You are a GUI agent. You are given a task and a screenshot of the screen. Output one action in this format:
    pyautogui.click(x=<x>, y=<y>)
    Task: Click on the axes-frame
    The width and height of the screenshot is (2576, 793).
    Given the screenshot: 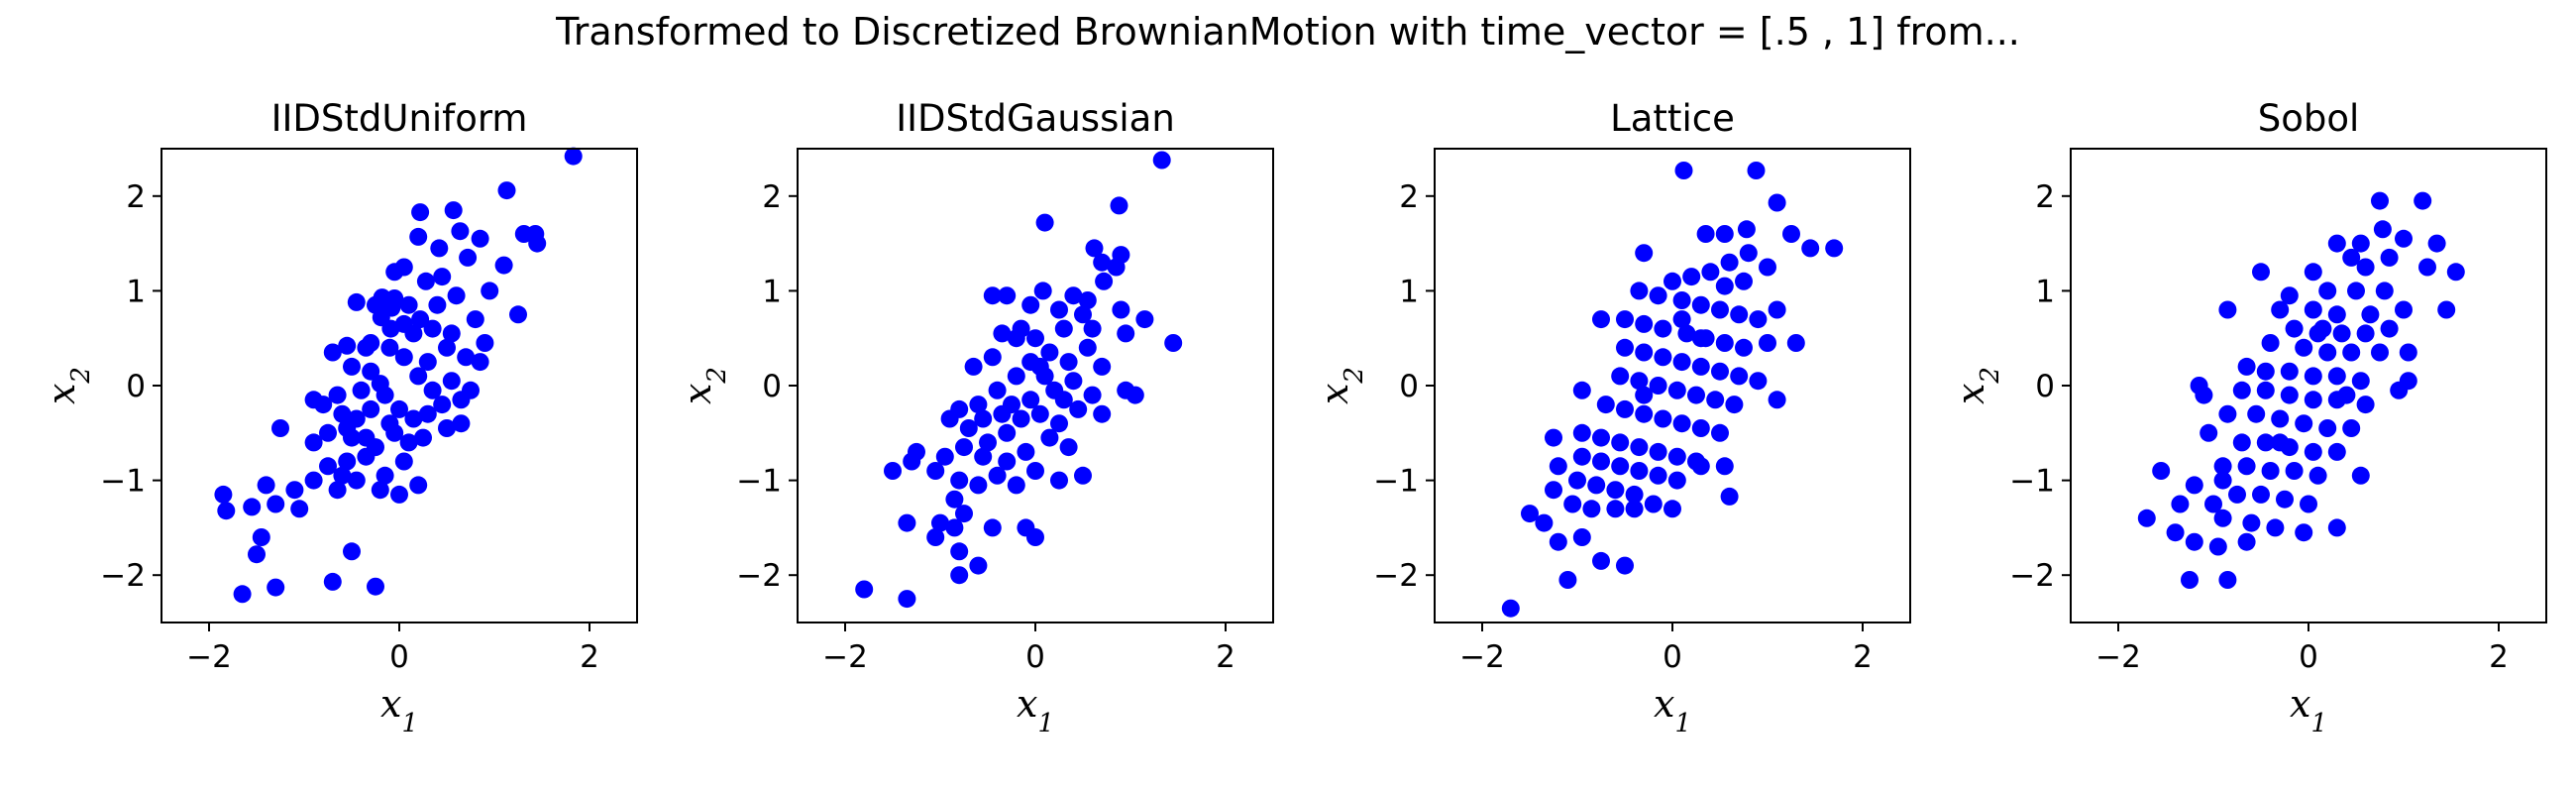 What is the action you would take?
    pyautogui.click(x=1035, y=385)
    